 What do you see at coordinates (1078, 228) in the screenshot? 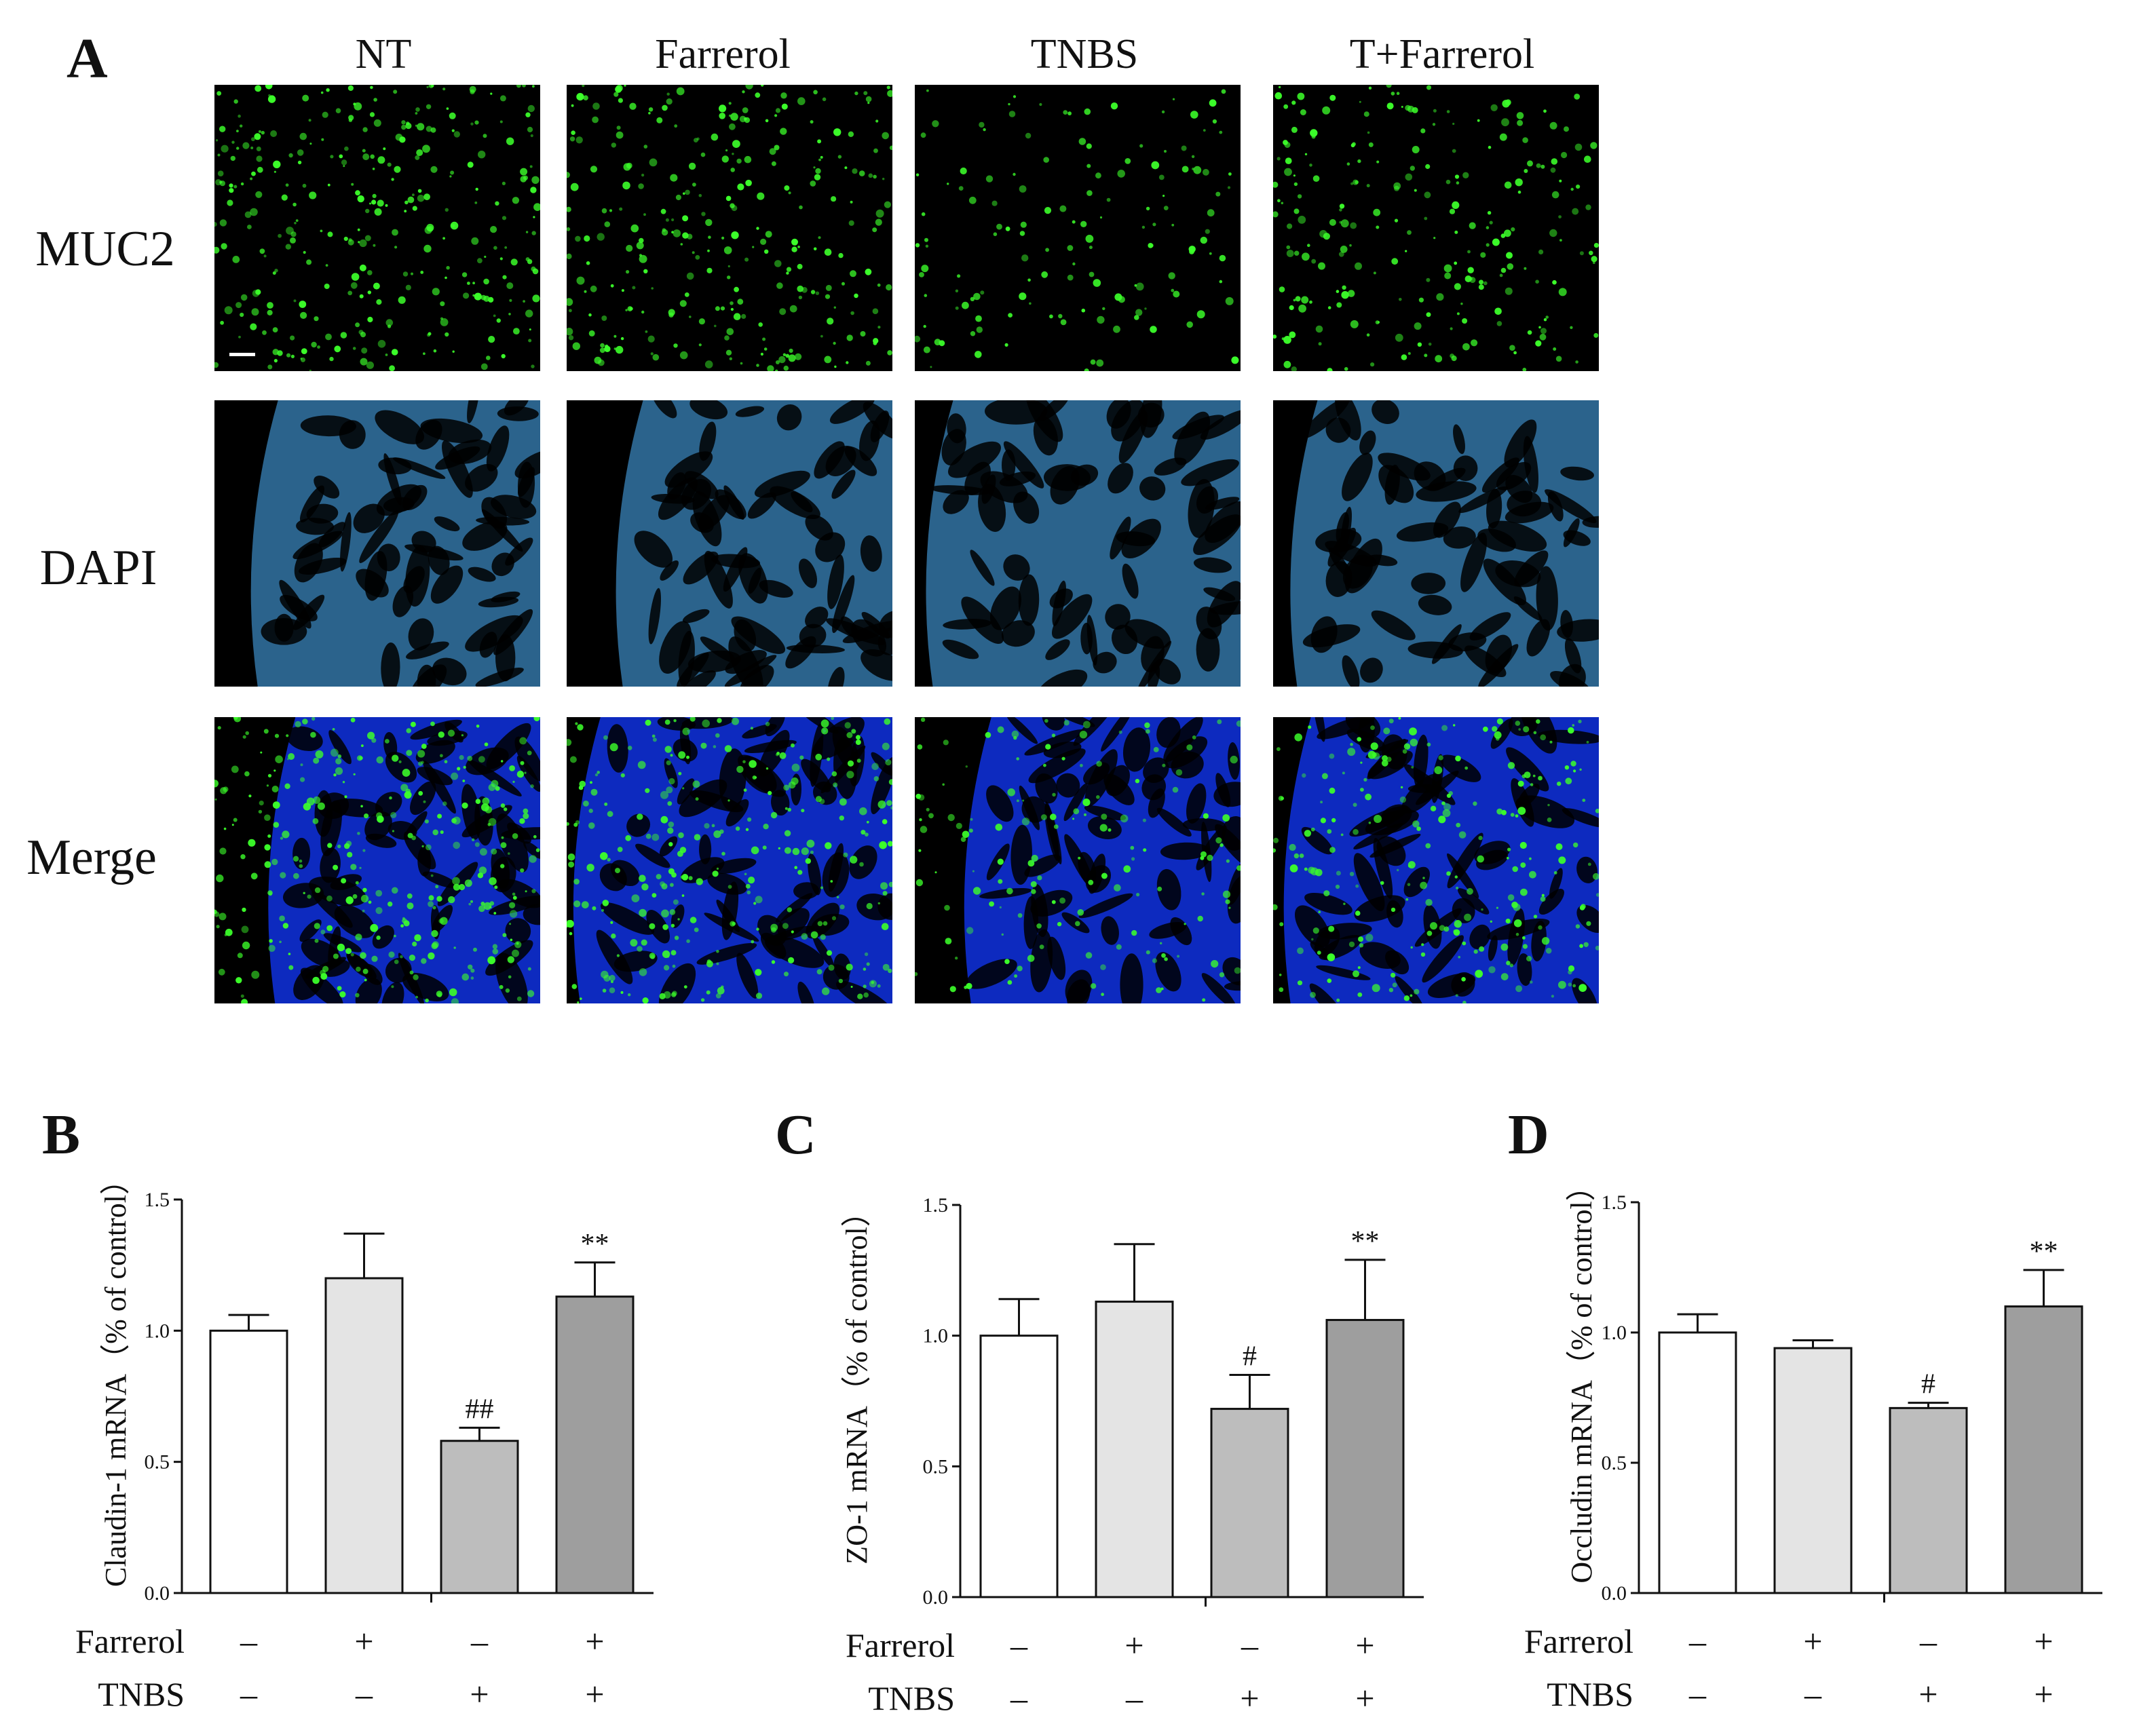
I see `micrograph-muc2-tnbs` at bounding box center [1078, 228].